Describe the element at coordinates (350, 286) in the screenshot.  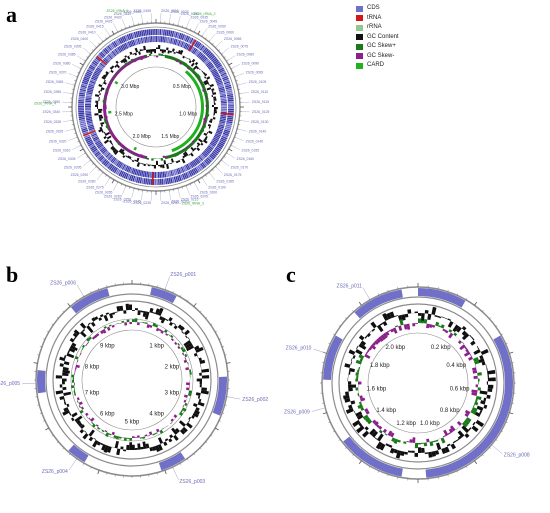
I see `gene-label: ZS26_p011` at that location.